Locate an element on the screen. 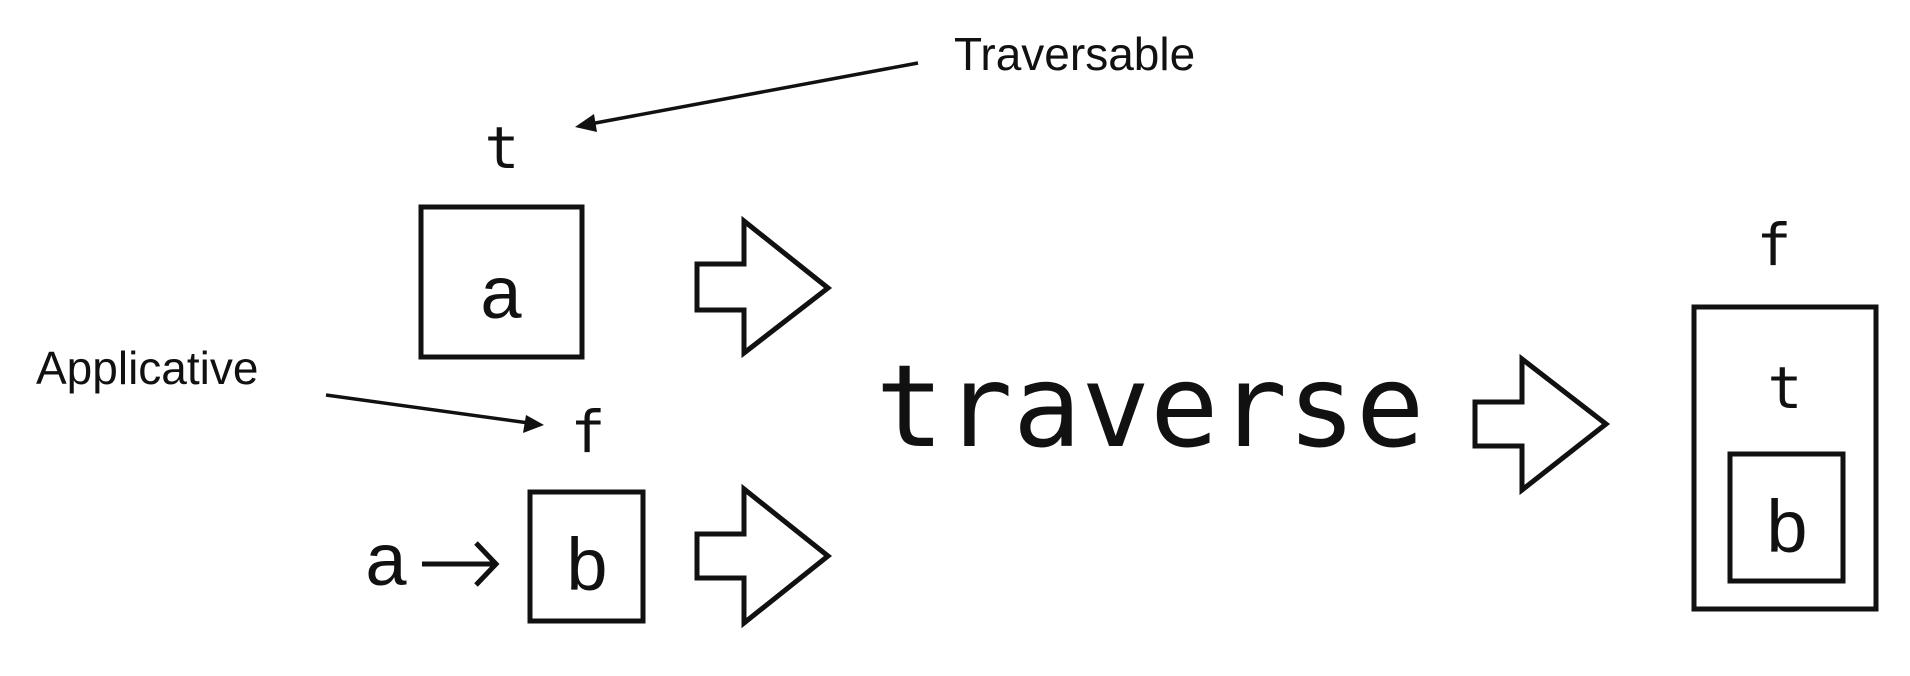 This screenshot has width=1910, height=676. output-outer-box is located at coordinates (1785, 458).